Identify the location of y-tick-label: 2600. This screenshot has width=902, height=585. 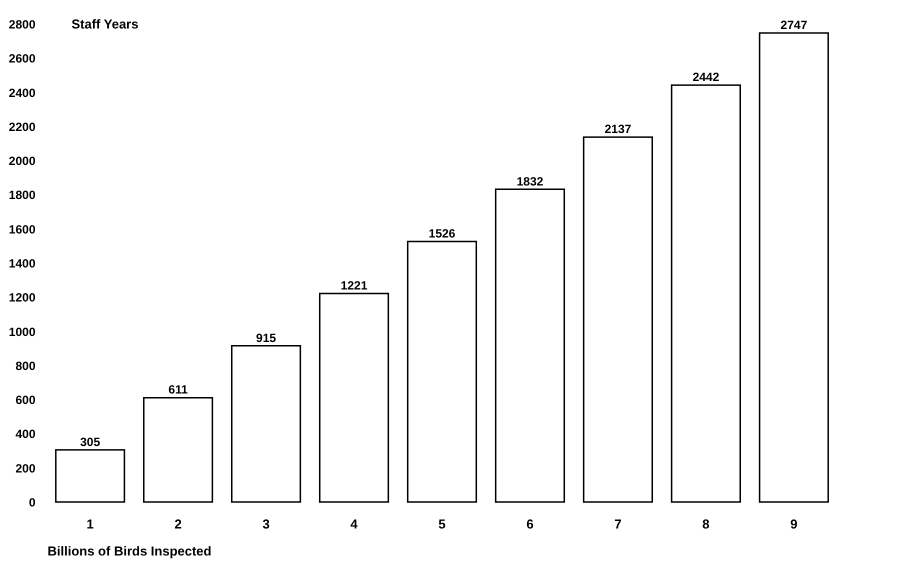
(22, 59).